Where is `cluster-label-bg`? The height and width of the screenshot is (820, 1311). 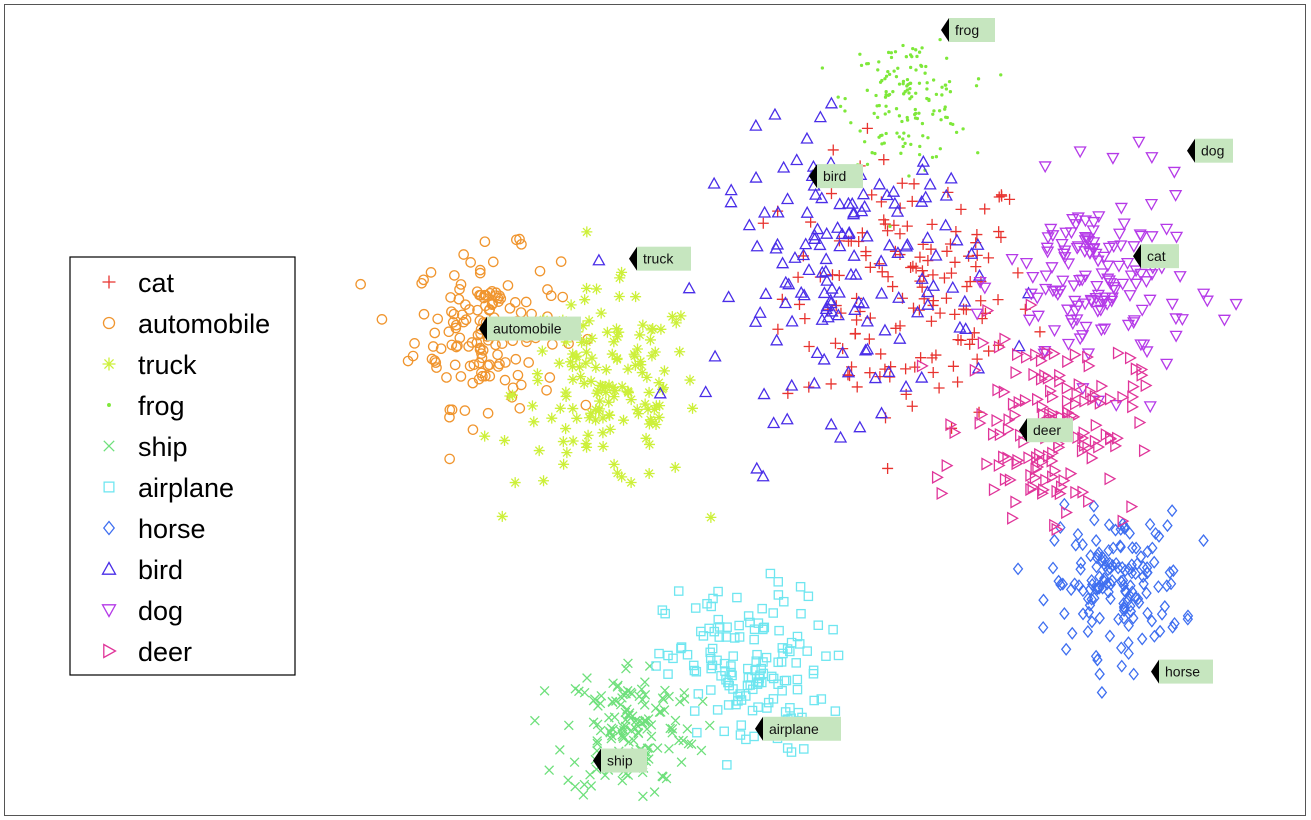 cluster-label-bg is located at coordinates (664, 258).